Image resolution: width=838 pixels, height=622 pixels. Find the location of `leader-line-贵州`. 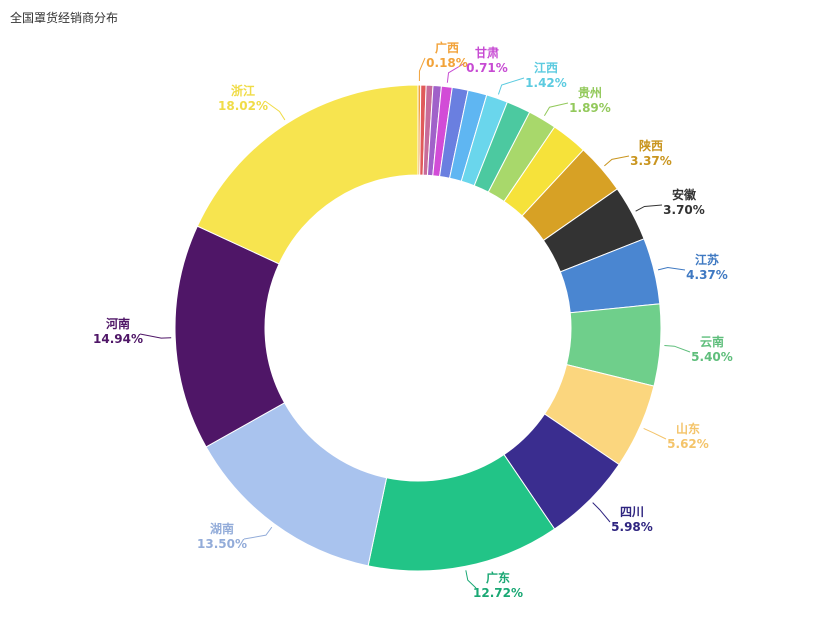

leader-line-贵州 is located at coordinates (556, 109).